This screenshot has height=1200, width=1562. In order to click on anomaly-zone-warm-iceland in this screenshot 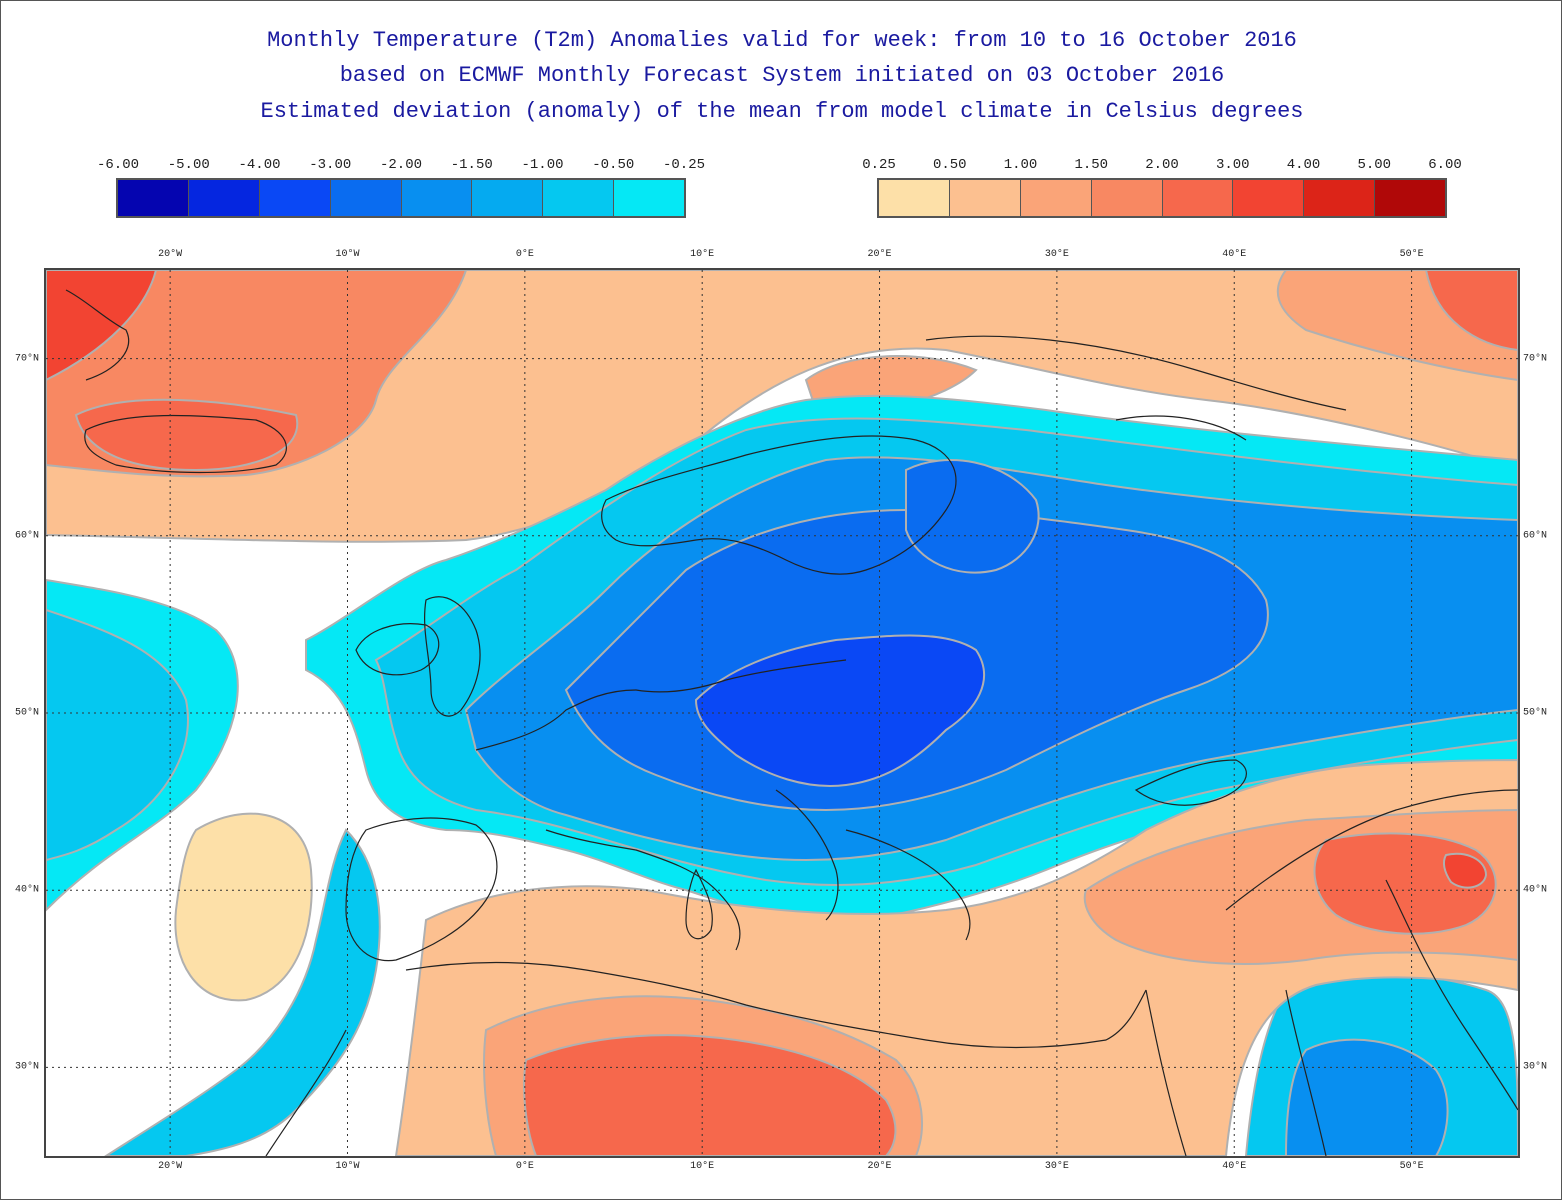, I will do `click(102, 326)`.